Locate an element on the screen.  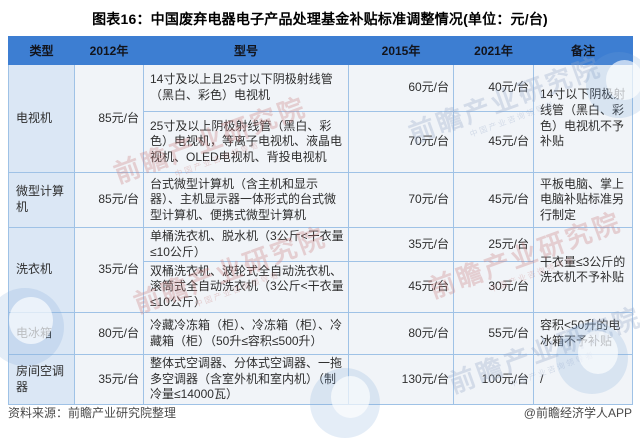
price-2012-cell-ac: 35元/台 is located at coordinates (109, 379).